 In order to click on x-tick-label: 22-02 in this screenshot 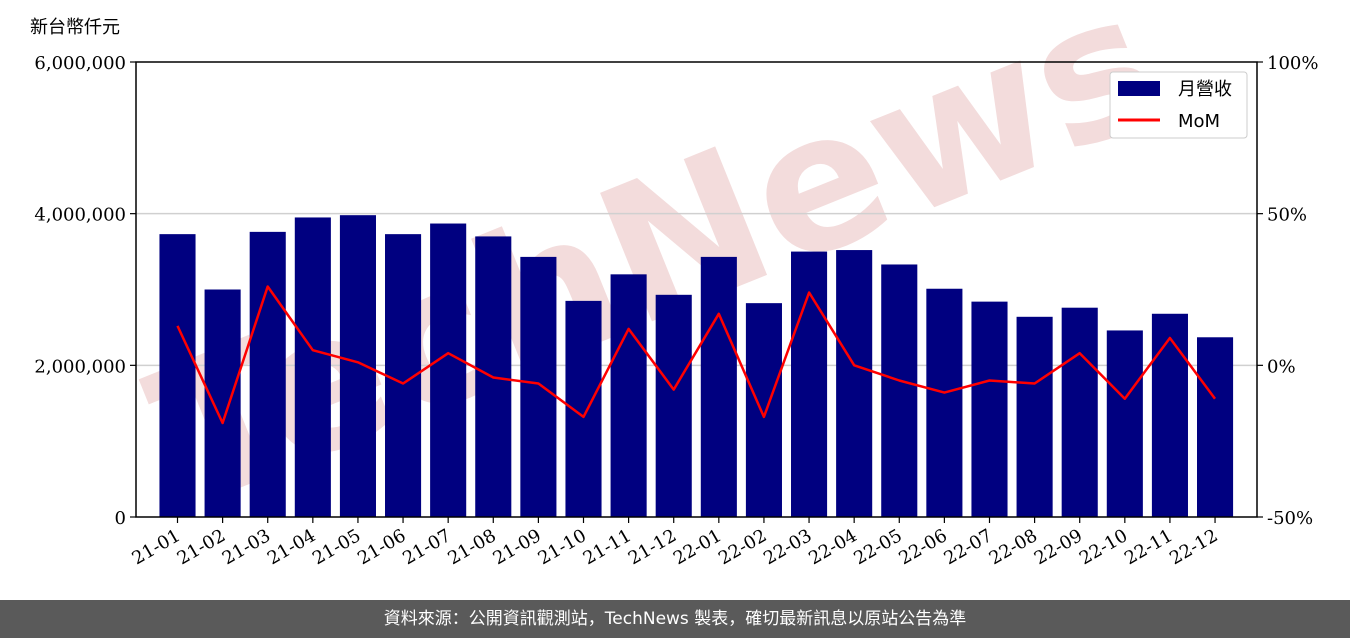, I will do `click(742, 547)`.